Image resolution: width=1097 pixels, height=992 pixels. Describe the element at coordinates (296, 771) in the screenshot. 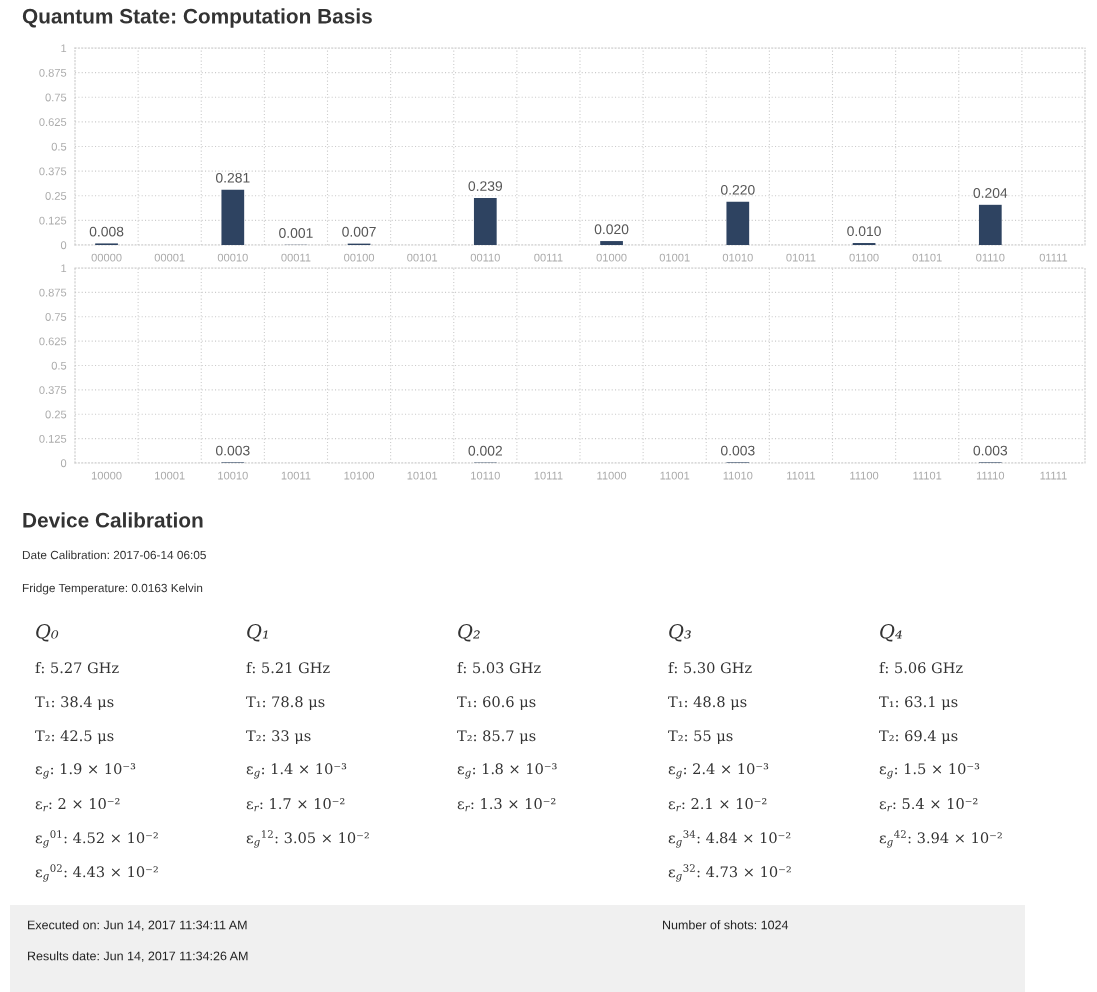

I see `text: ε$_{g}$: 1.4 × 10⁻³` at that location.